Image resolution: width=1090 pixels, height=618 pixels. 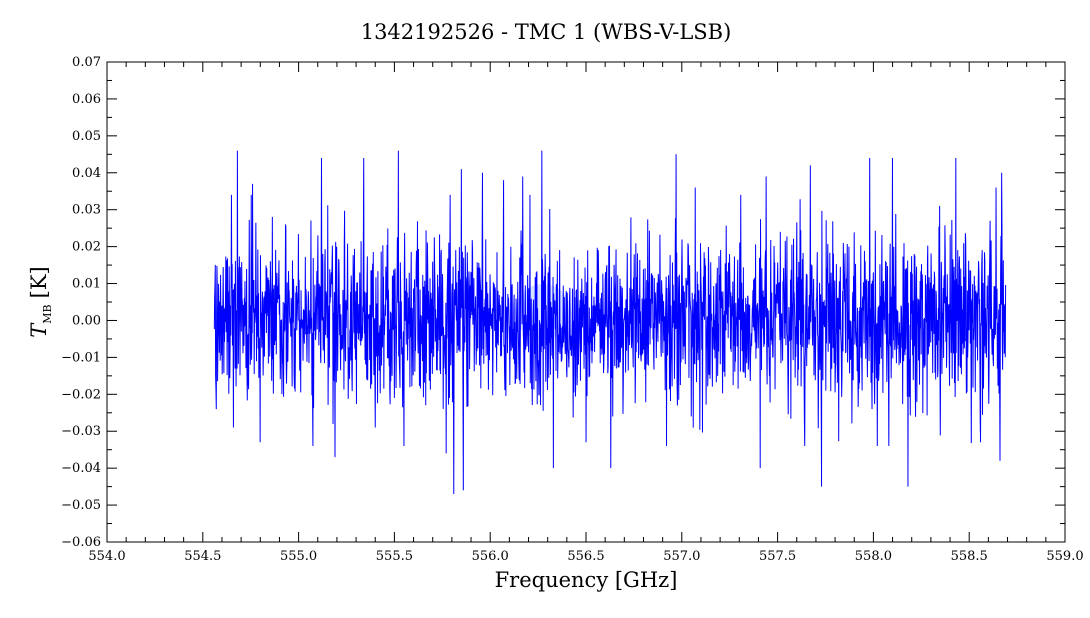 I want to click on y-axis-label-main: T, so click(x=39, y=330).